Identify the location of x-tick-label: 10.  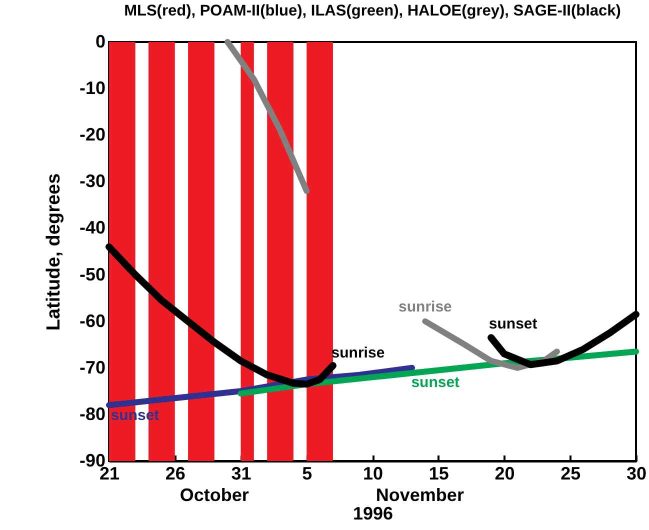
(373, 474).